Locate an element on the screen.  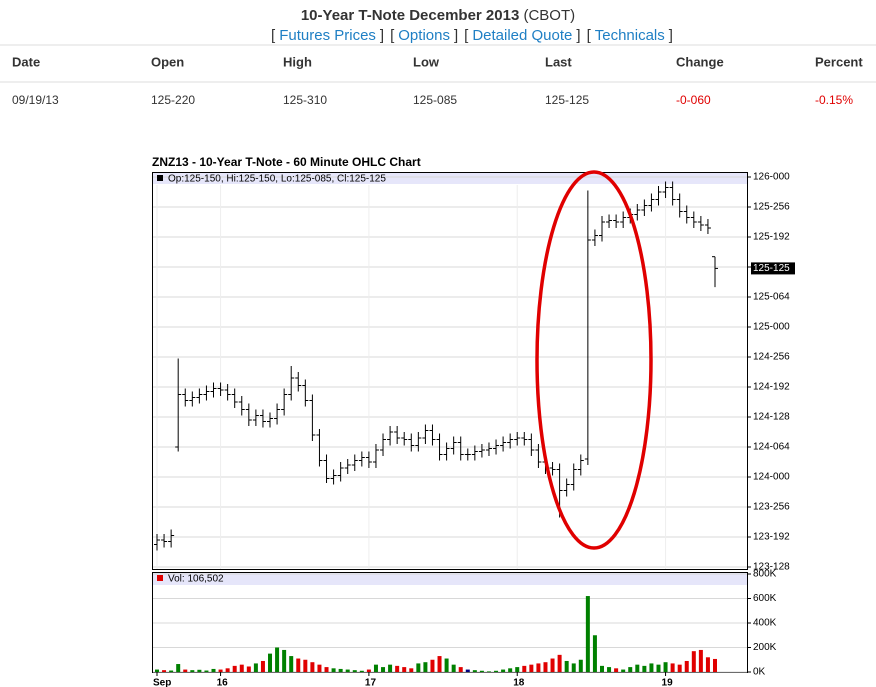
title-main: 10-Year T-Note December 2013 is located at coordinates (410, 15).